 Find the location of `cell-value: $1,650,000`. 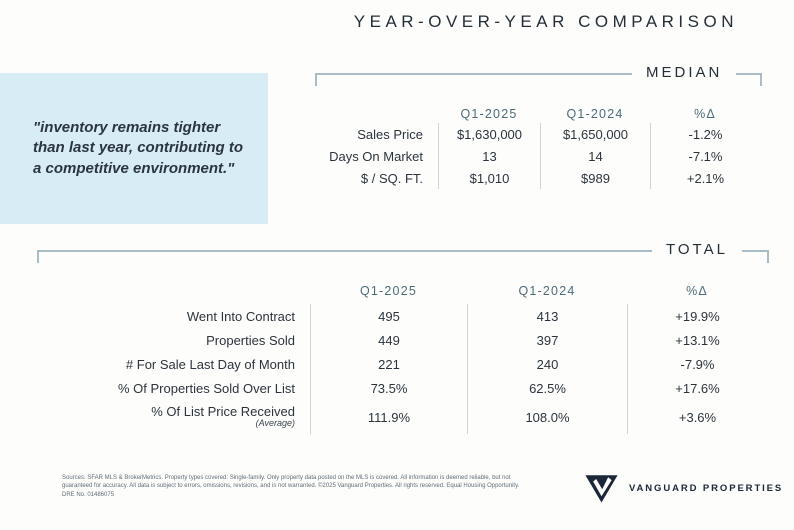

cell-value: $1,650,000 is located at coordinates (595, 134).